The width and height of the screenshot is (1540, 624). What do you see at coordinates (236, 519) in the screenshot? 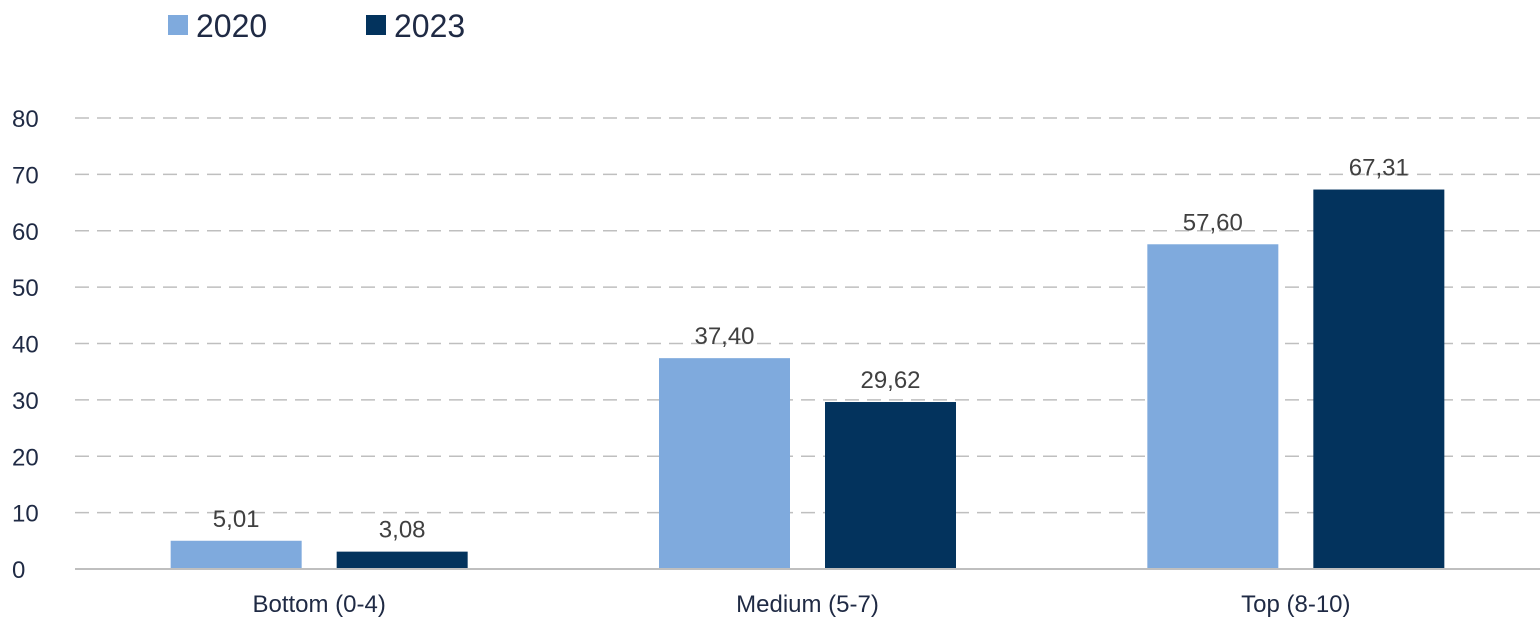
I see `data-label: 5,01` at bounding box center [236, 519].